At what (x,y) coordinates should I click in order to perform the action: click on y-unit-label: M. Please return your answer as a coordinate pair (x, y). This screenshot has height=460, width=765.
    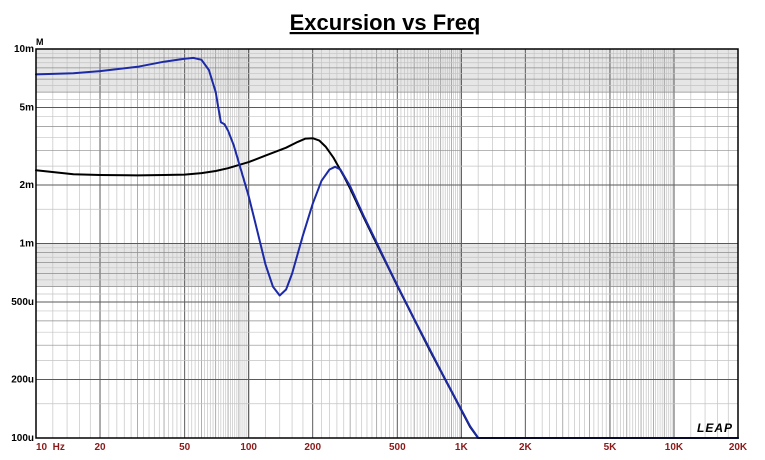
    Looking at the image, I should click on (40, 42).